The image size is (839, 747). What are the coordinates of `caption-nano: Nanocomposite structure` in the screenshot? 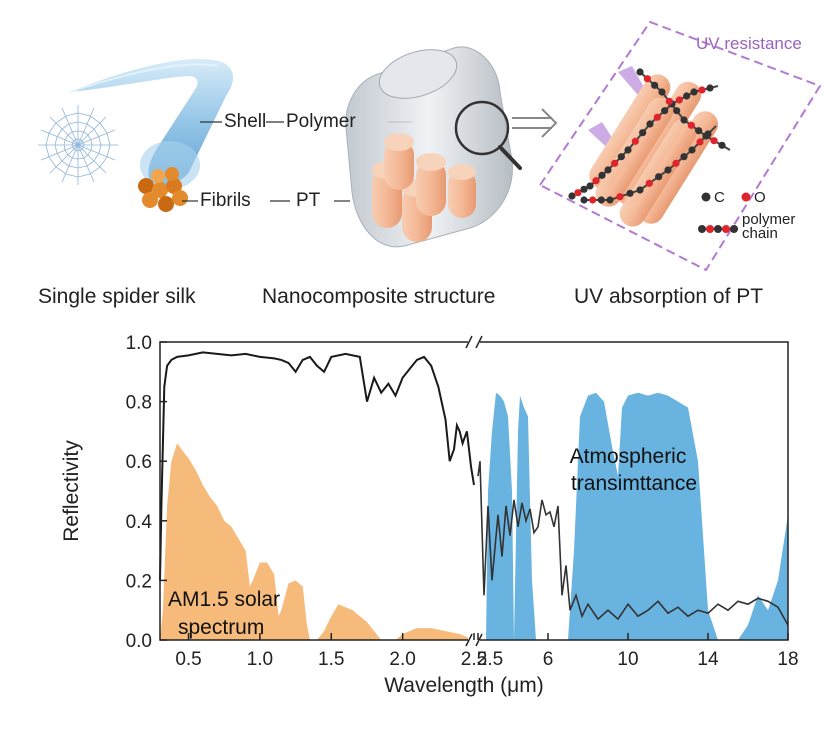 It's located at (379, 296).